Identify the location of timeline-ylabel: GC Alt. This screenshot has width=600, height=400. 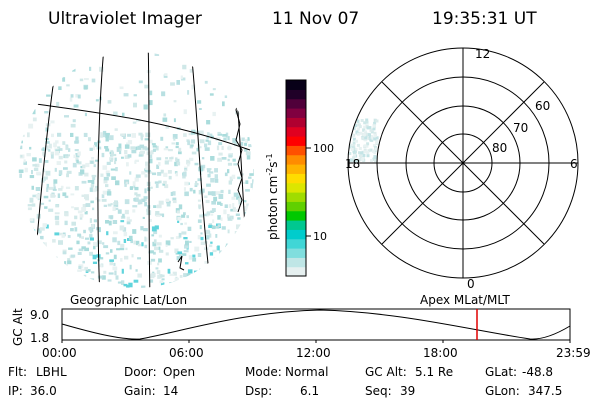
(18, 327).